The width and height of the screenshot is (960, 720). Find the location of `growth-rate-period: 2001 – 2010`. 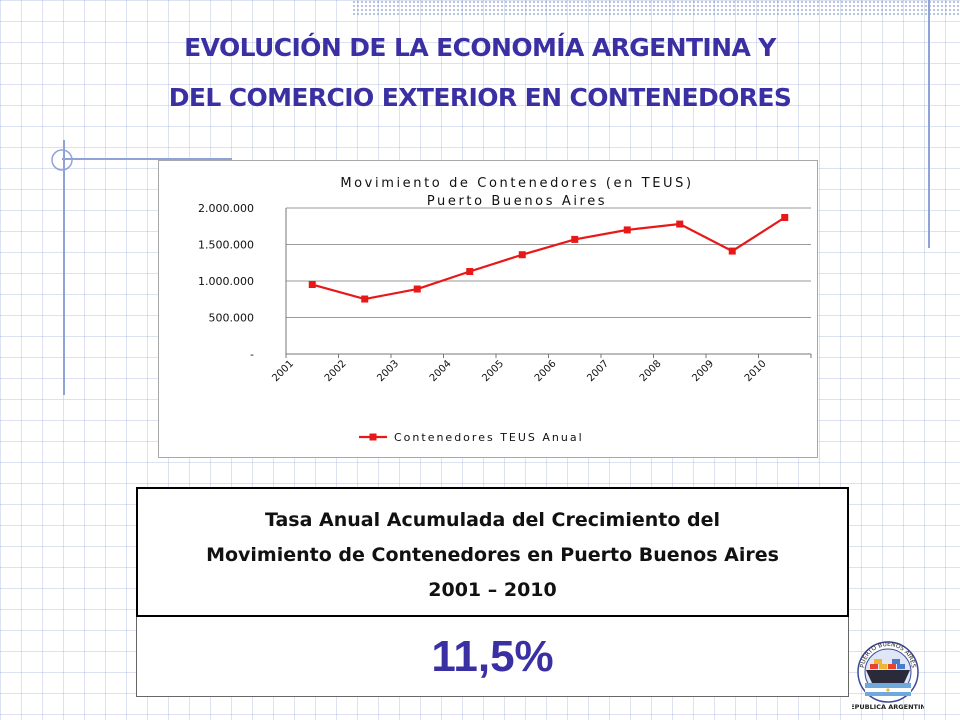

growth-rate-period: 2001 – 2010 is located at coordinates (492, 590).